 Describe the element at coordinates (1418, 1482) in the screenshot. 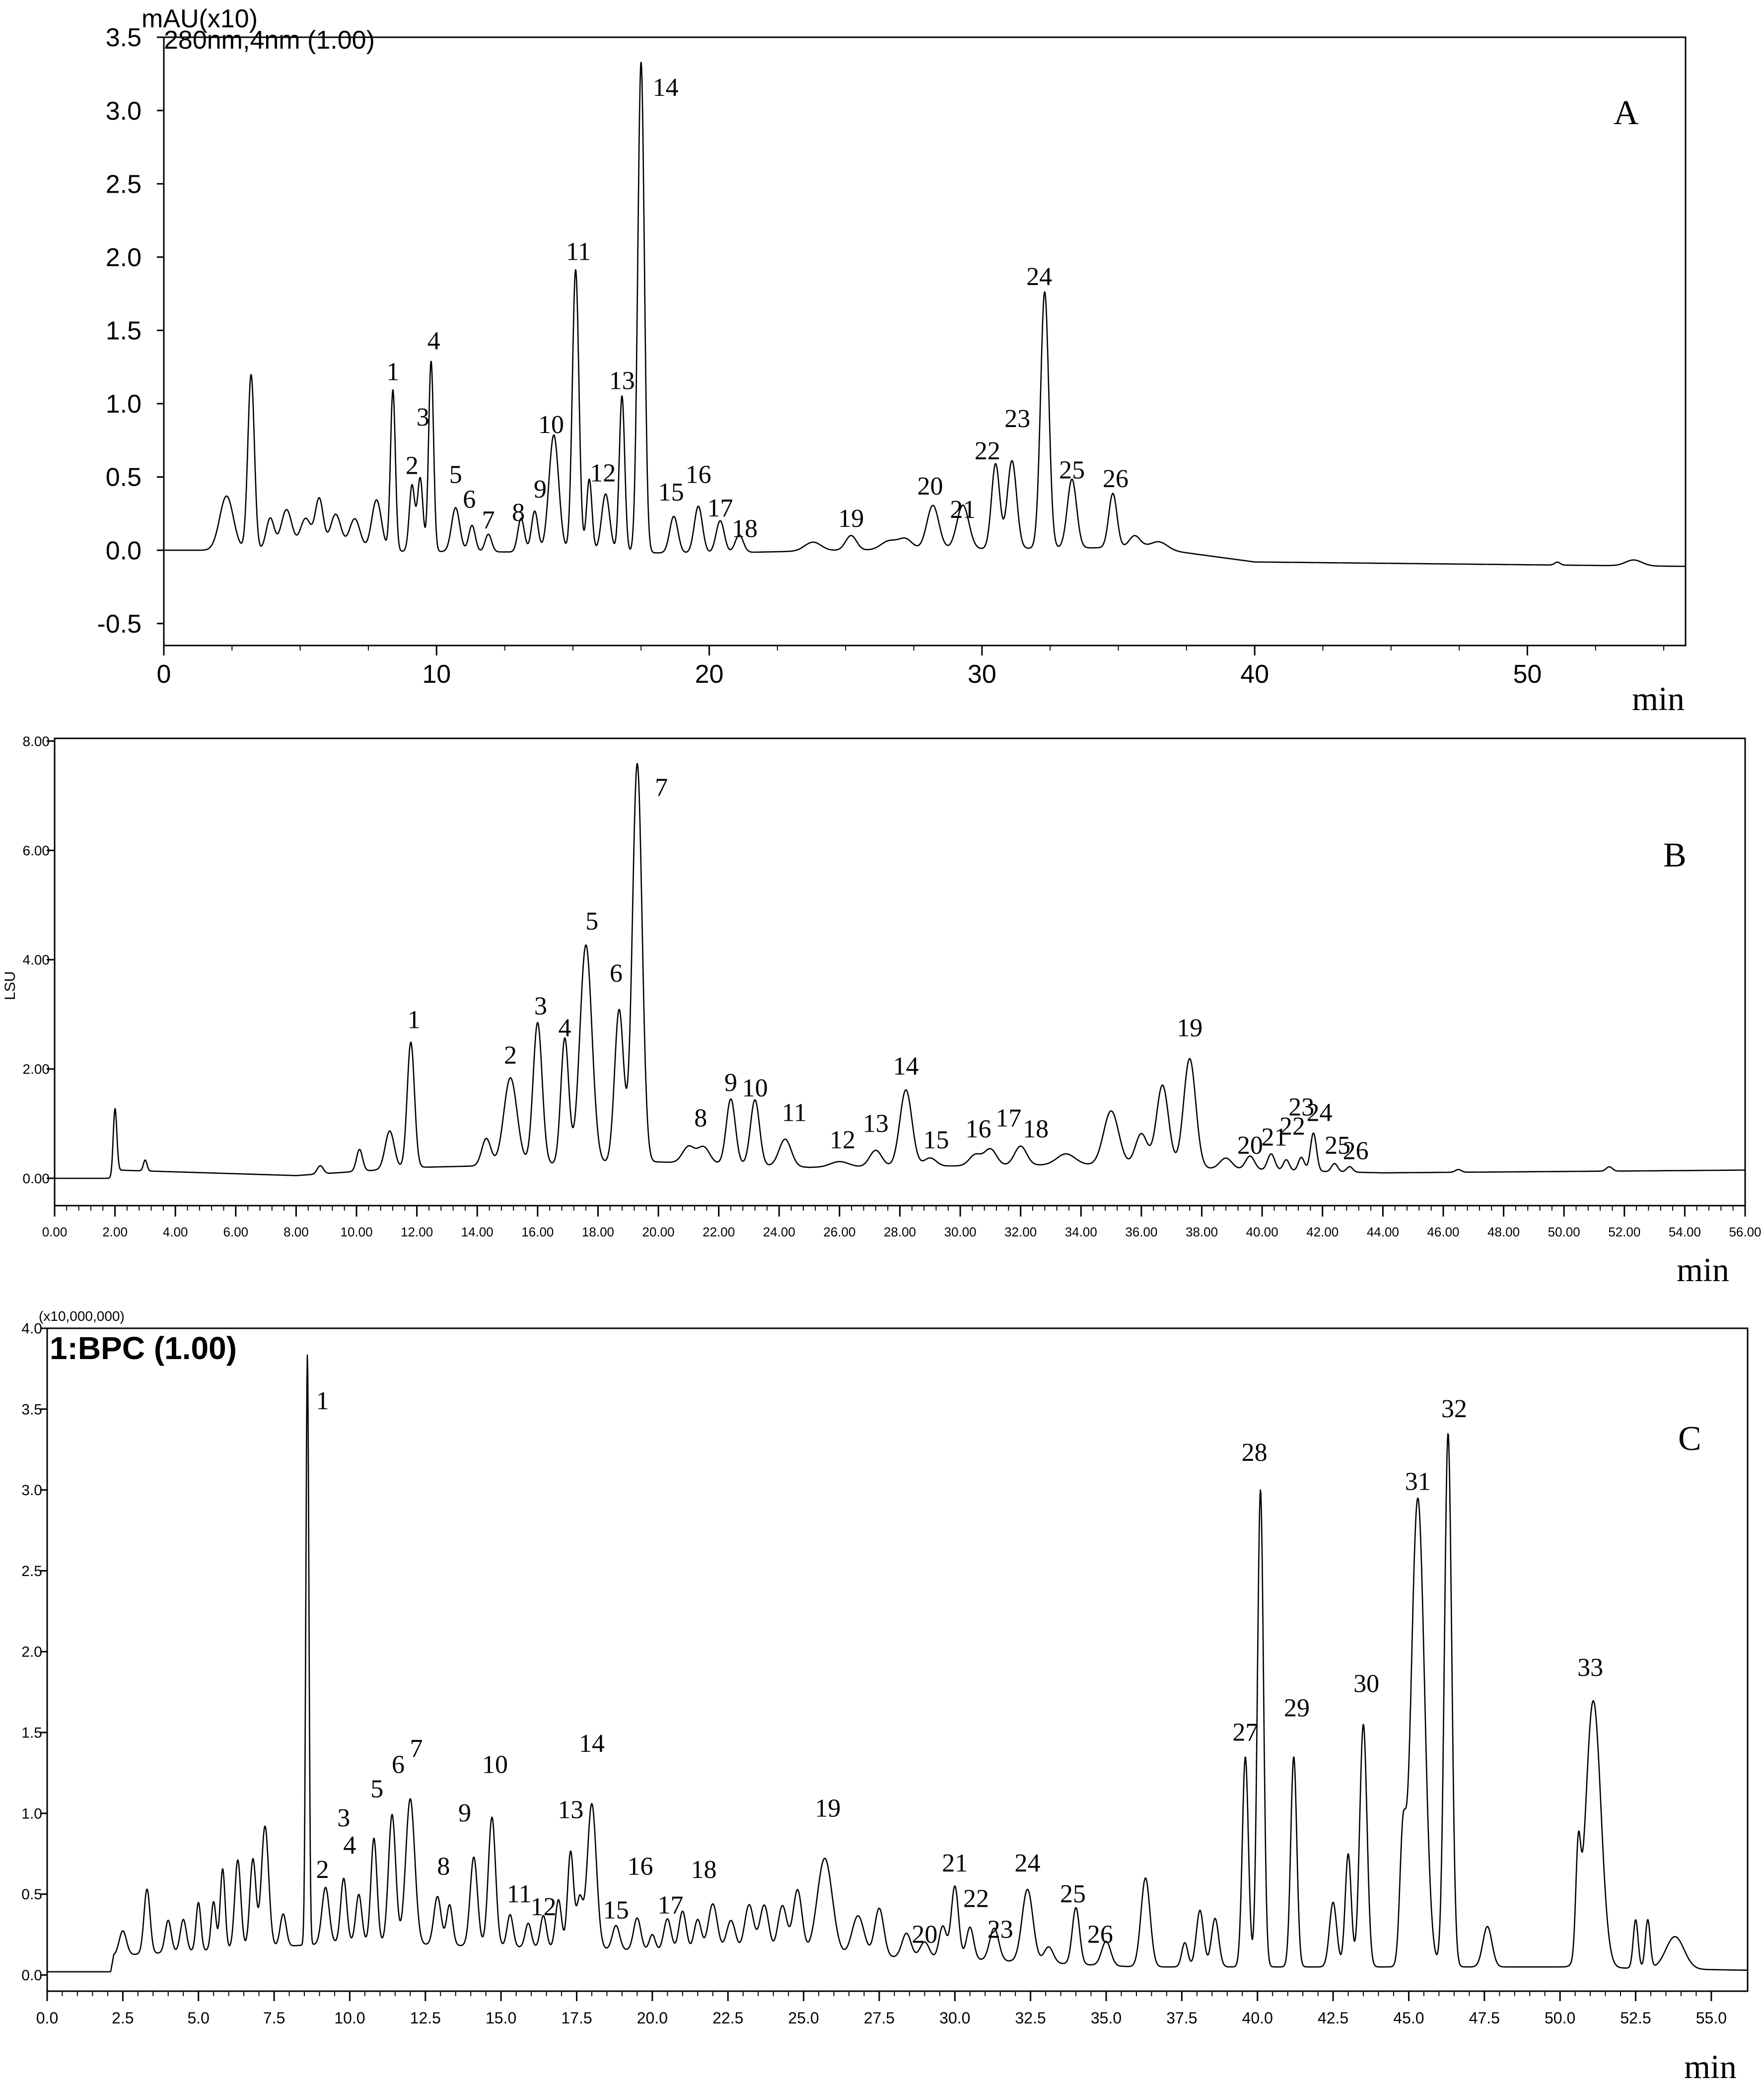

I see `peak-label-C-31: 31` at that location.